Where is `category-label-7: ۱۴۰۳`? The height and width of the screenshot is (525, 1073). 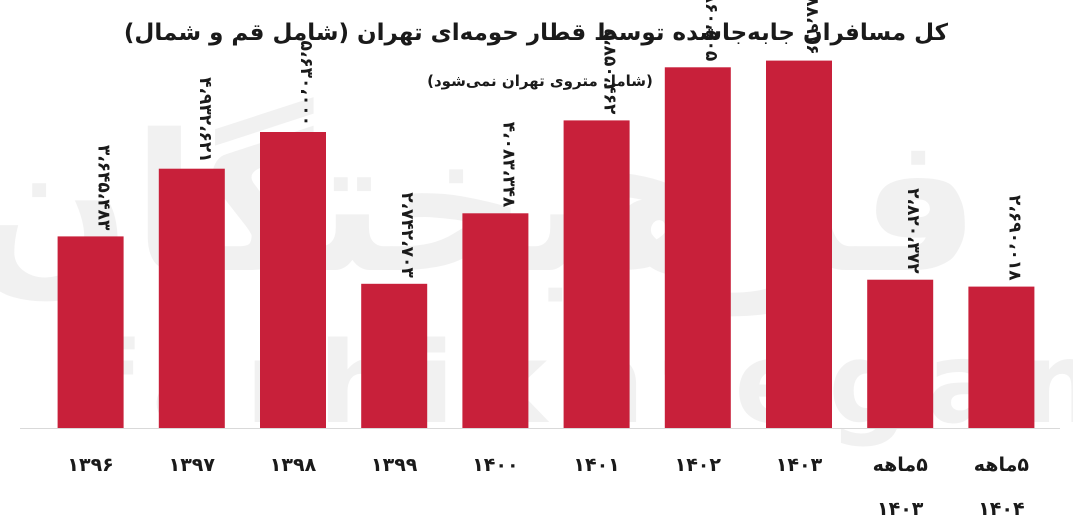
category-label-7: ۱۴۰۳ is located at coordinates (799, 465).